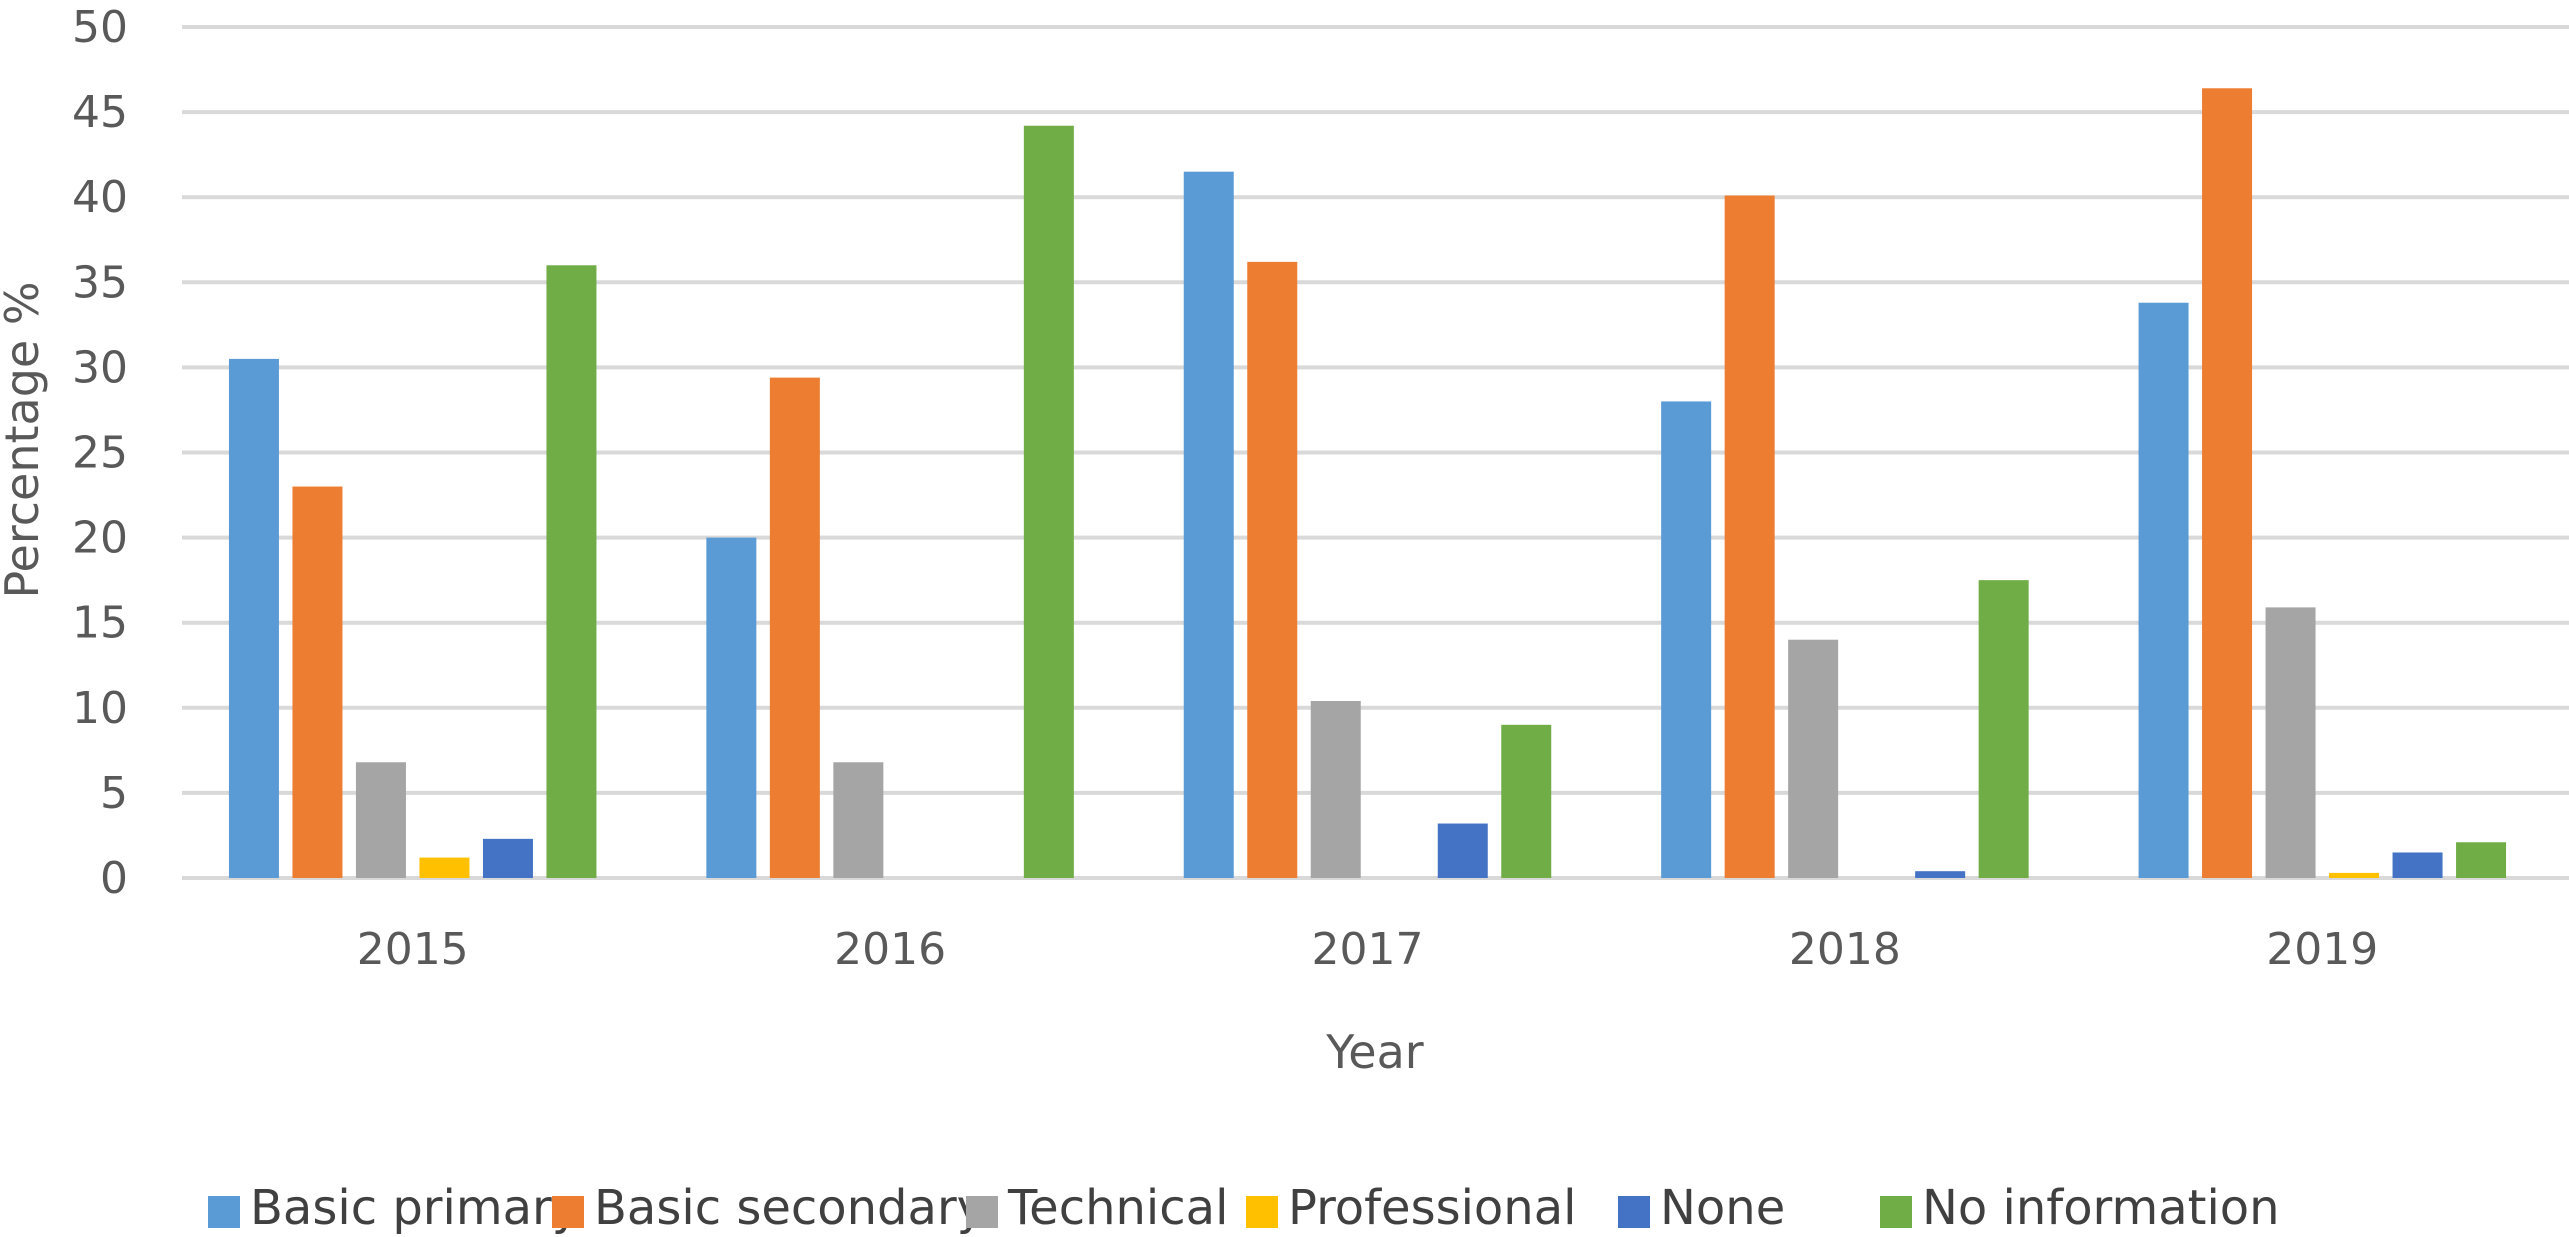 The height and width of the screenshot is (1237, 2569). I want to click on y-axis-title: Percentage %, so click(24, 439).